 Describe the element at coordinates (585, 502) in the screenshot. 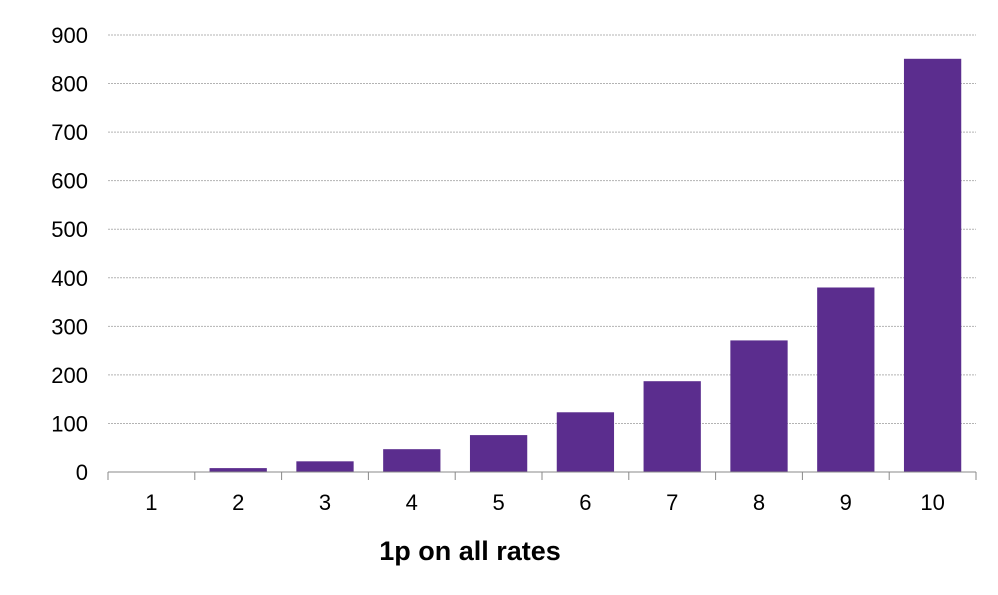

I see `x-tick-label: 6` at that location.